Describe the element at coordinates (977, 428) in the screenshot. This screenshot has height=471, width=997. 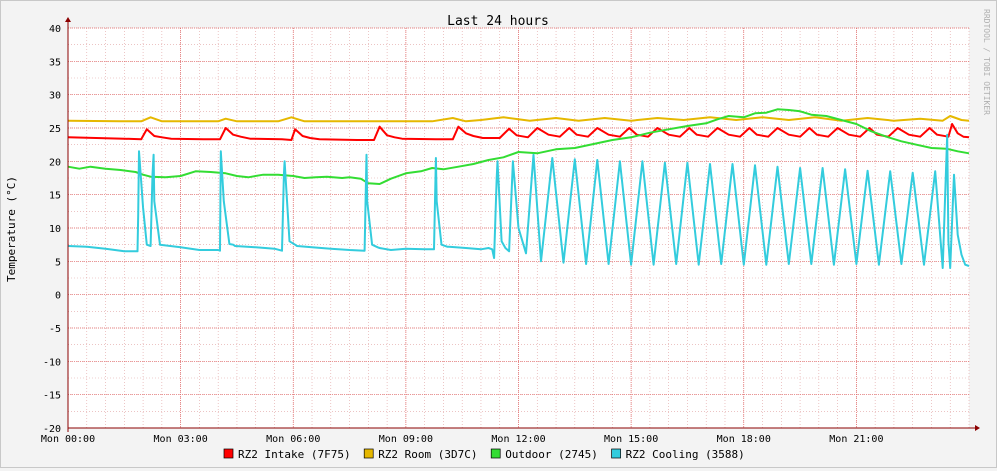
I see `x-axis-arrow` at that location.